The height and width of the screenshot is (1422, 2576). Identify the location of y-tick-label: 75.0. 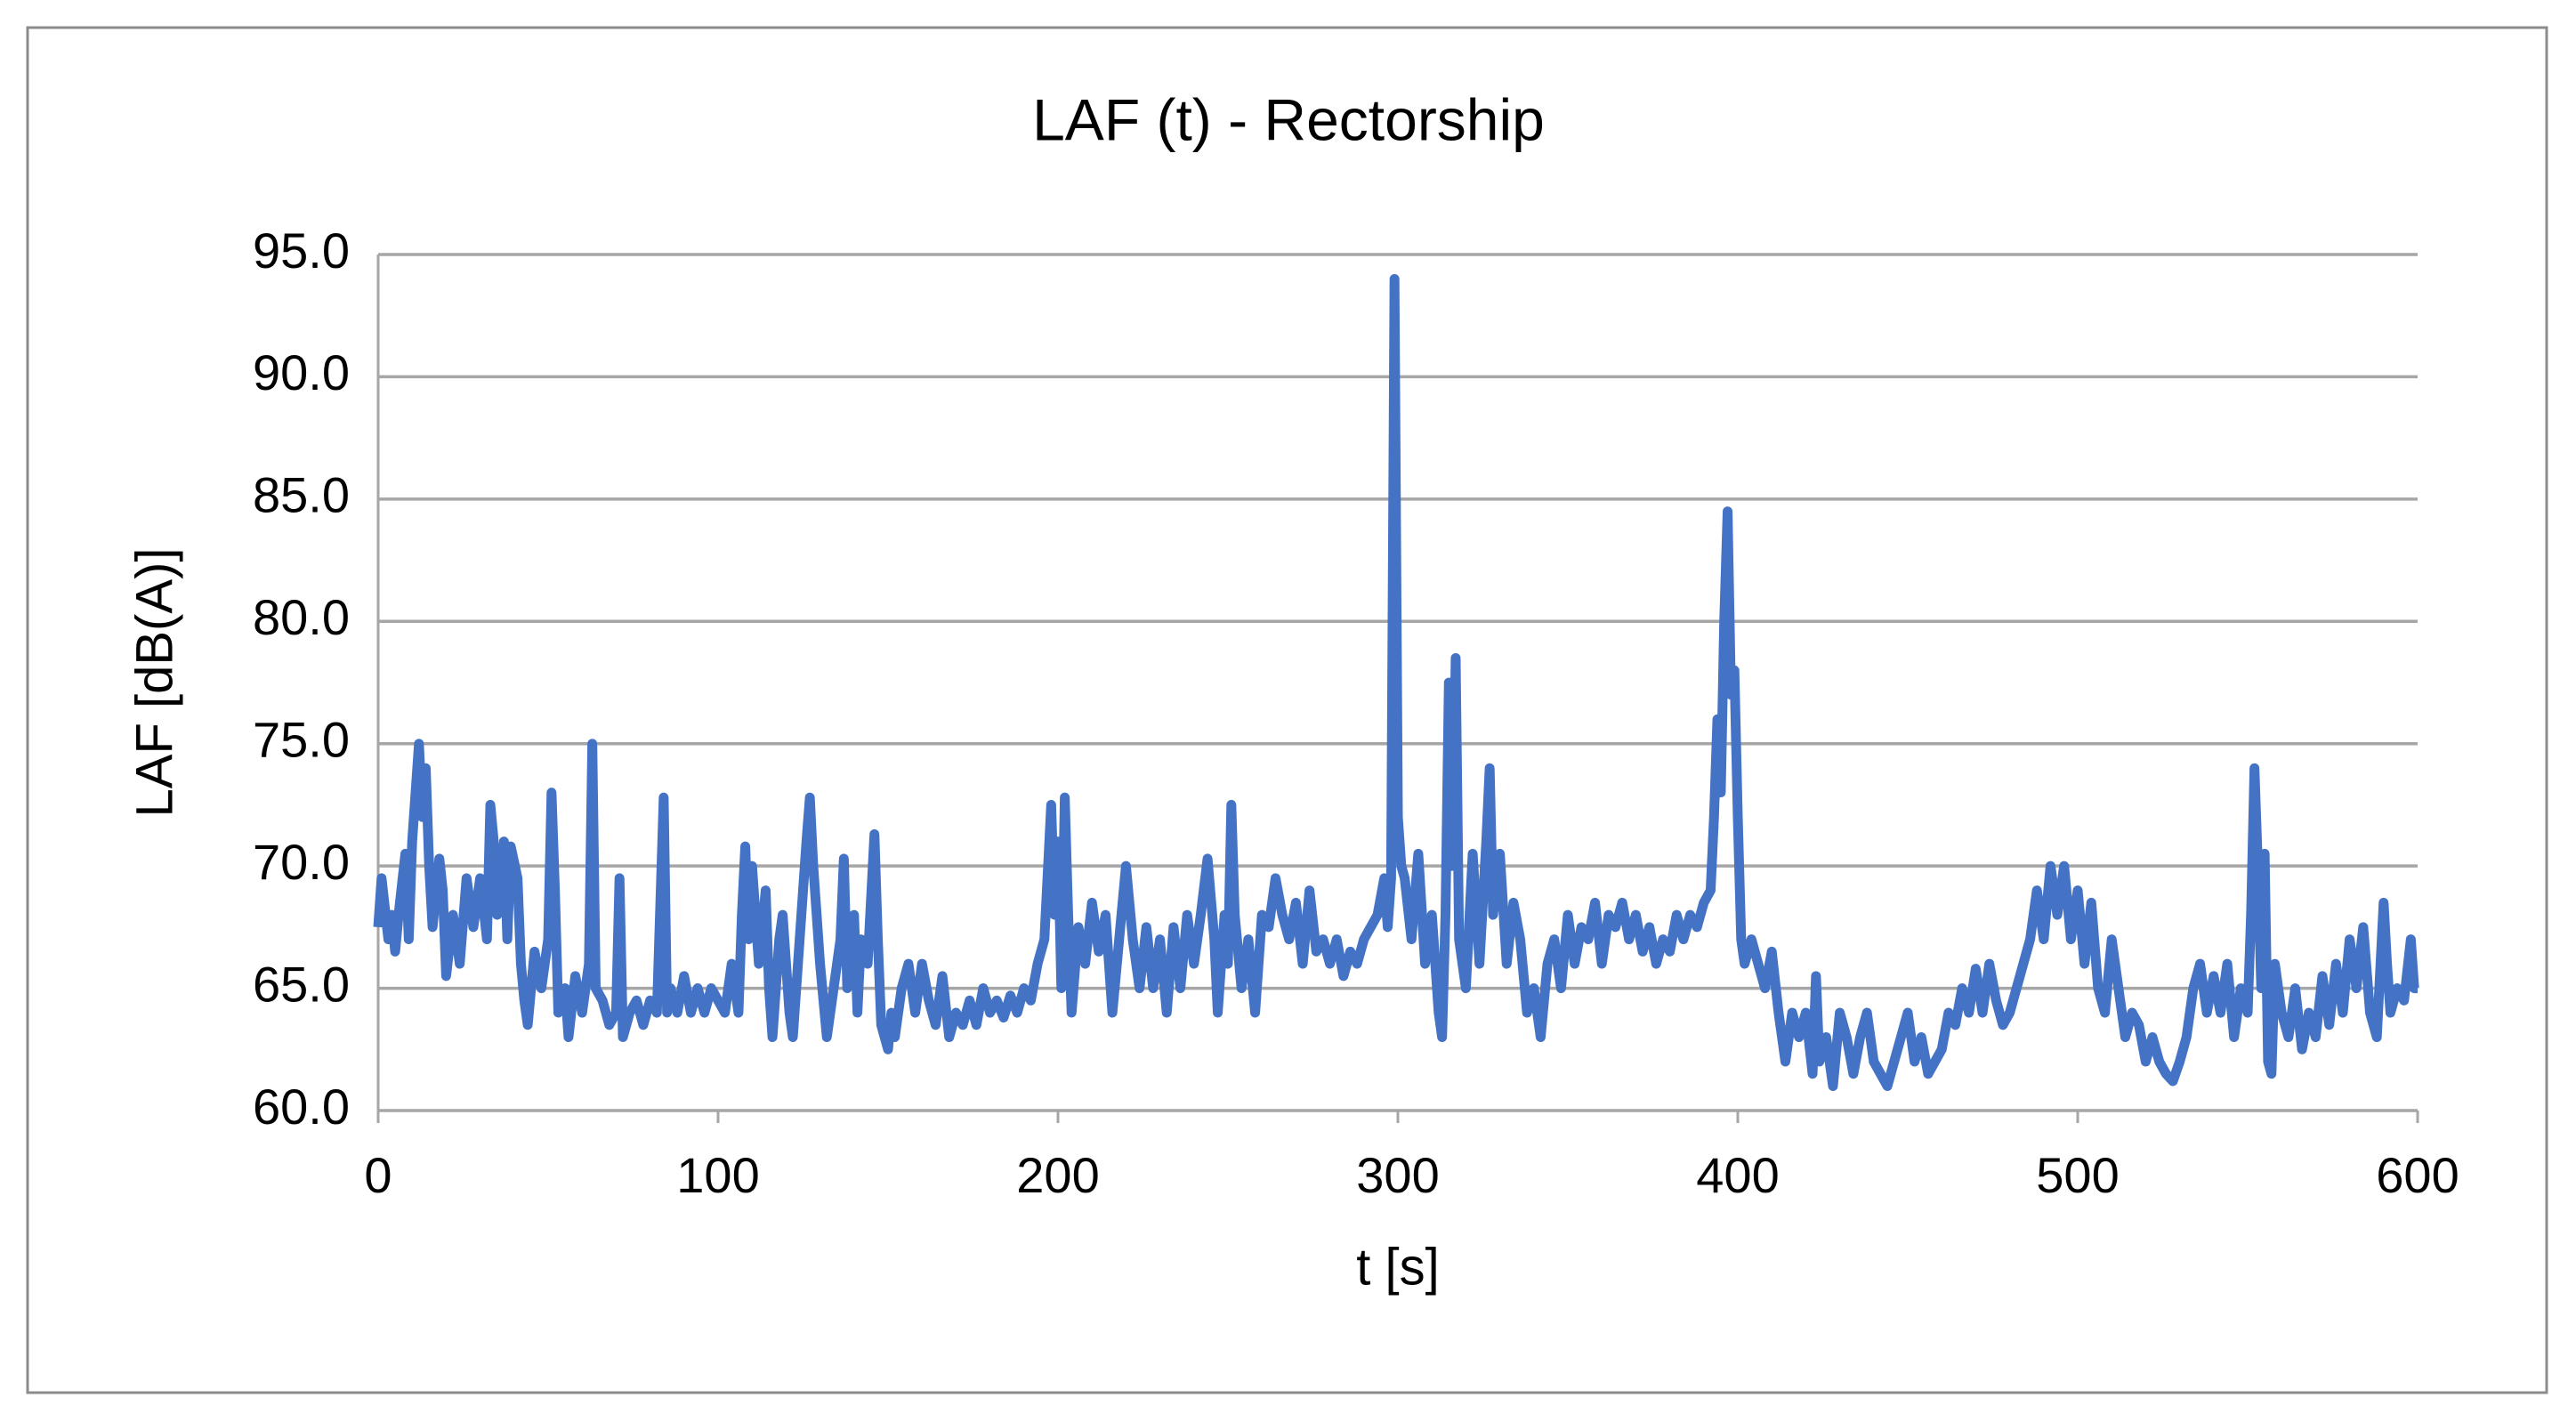
(301, 740).